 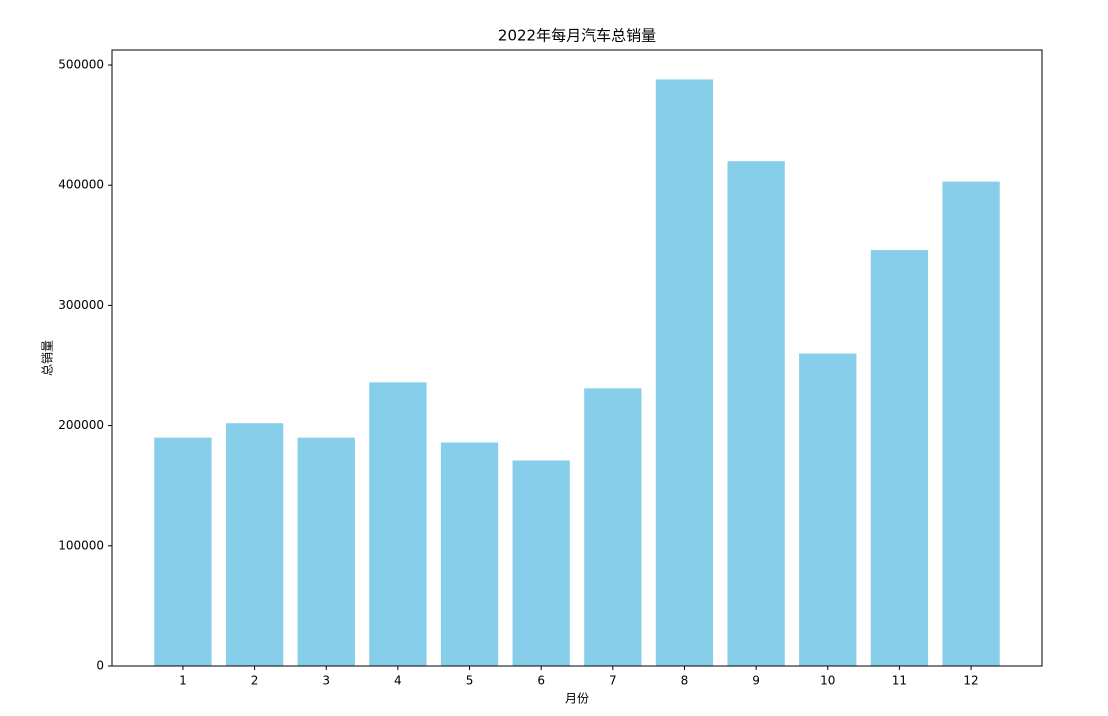 I want to click on x-tick-label: 1, so click(x=183, y=681).